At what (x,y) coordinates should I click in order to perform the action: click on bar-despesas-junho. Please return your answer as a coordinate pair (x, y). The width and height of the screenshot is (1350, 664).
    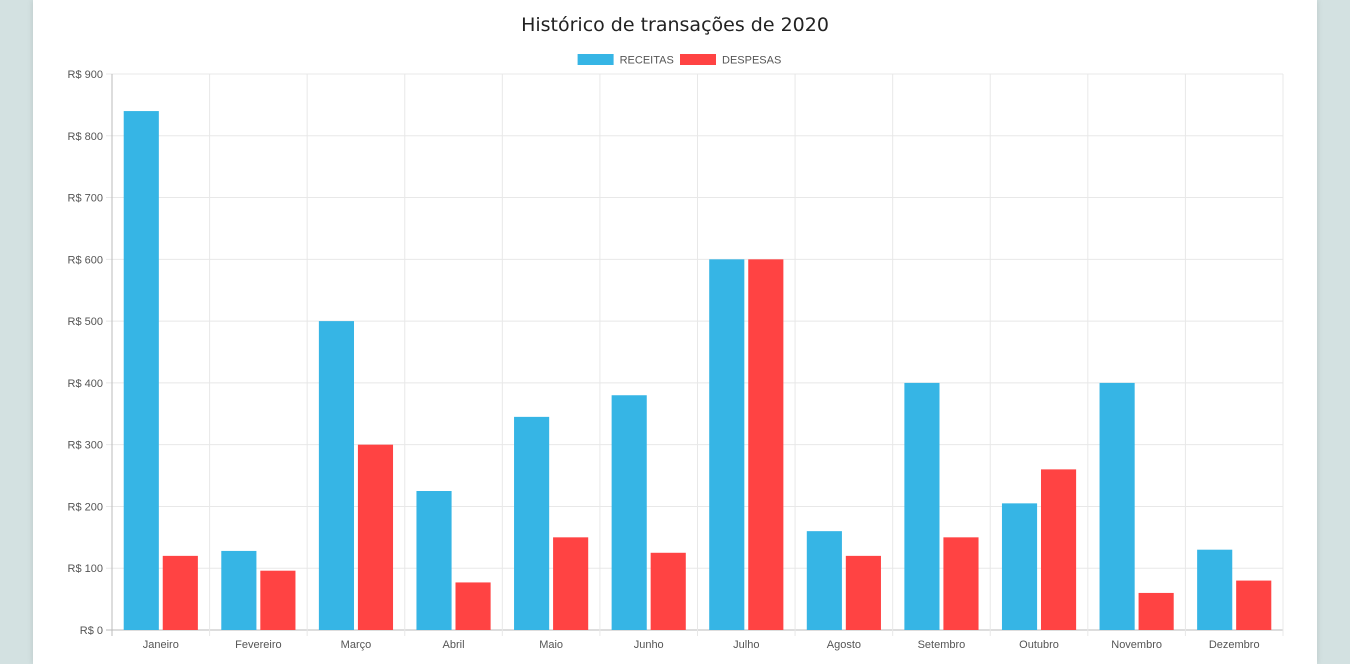
    Looking at the image, I should click on (668, 591).